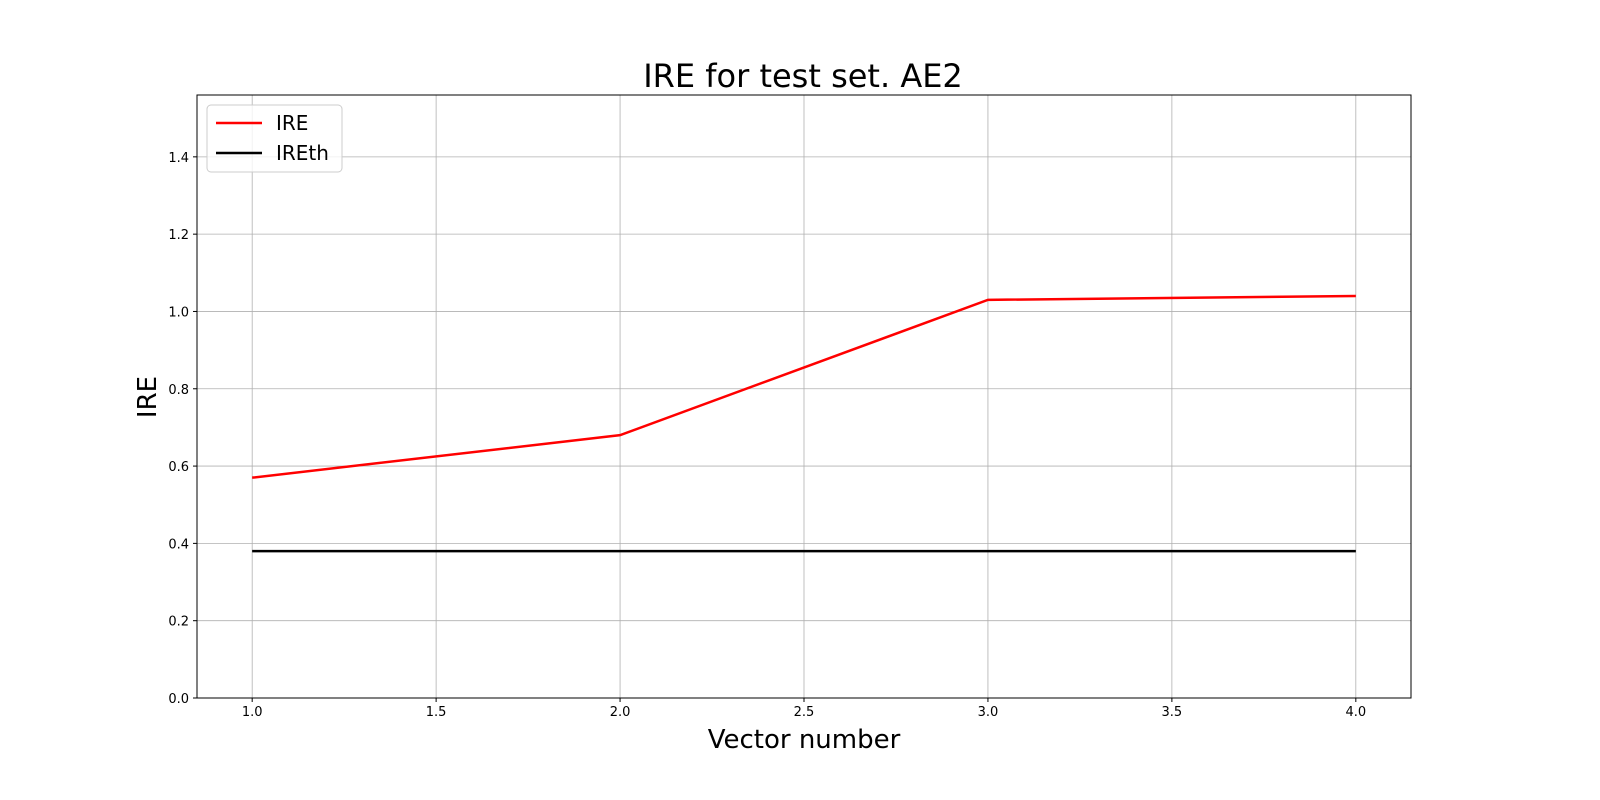 This screenshot has height=800, width=1600. Describe the element at coordinates (178, 467) in the screenshot. I see `y-tick-label: 0.6` at that location.